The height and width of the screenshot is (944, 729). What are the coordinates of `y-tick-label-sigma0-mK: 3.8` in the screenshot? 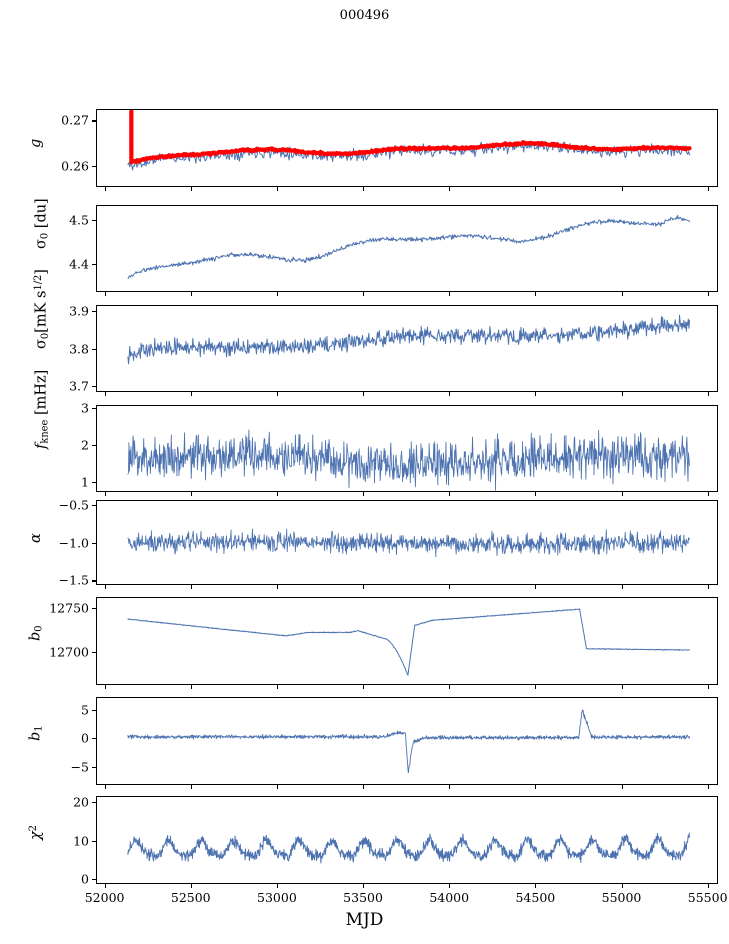 It's located at (79, 348).